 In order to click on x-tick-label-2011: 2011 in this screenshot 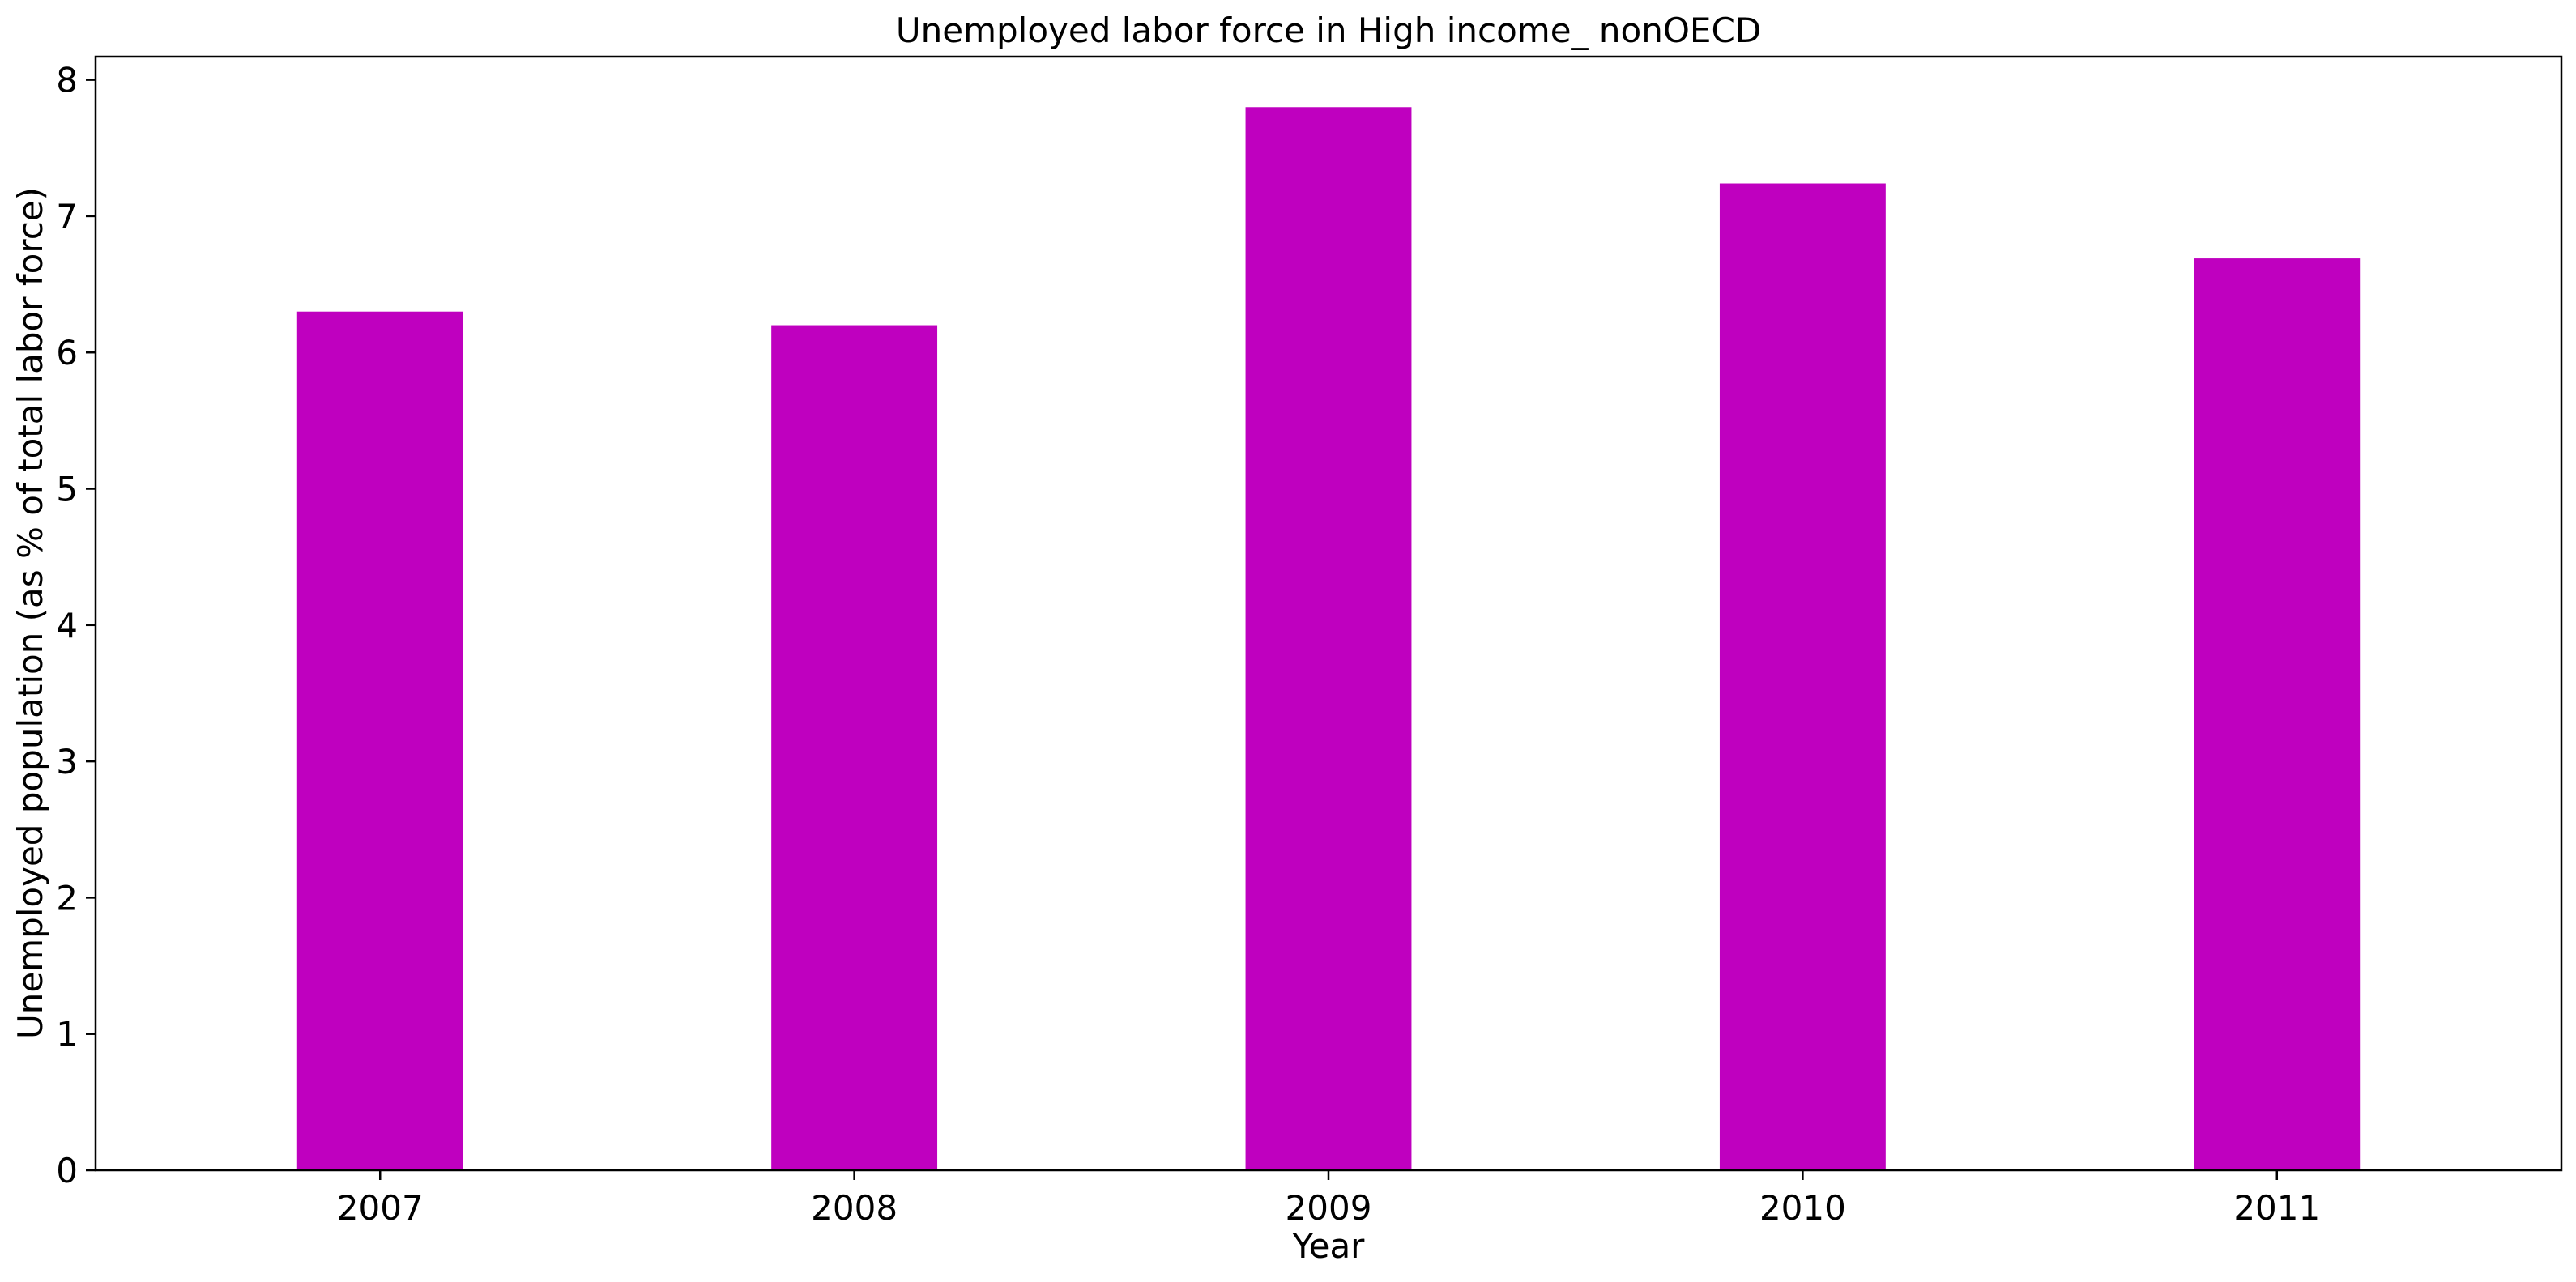, I will do `click(2277, 1208)`.